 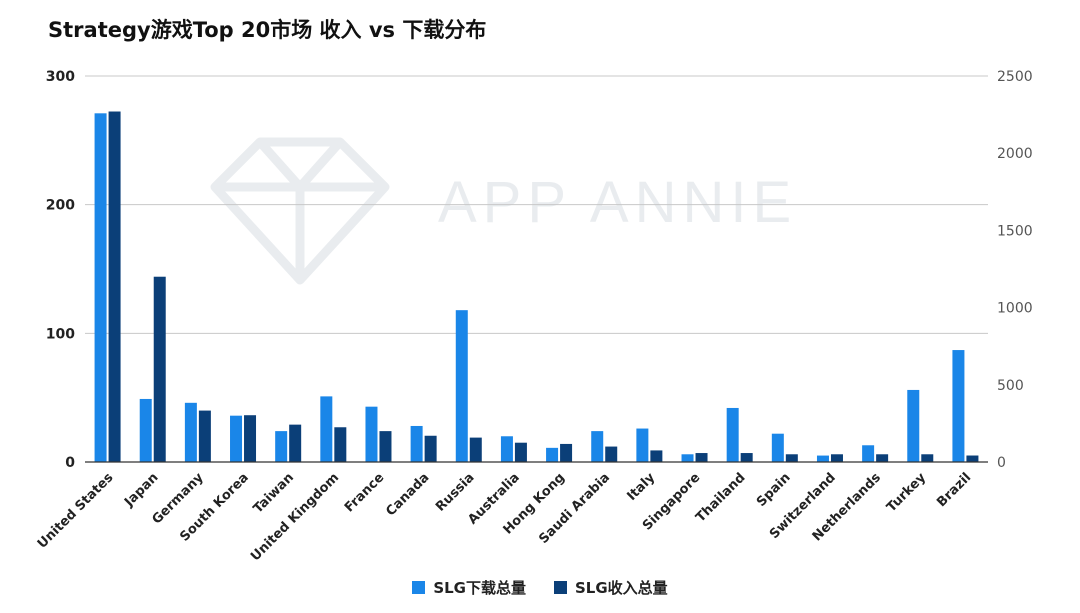 What do you see at coordinates (774, 490) in the screenshot?
I see `x-tick-label: Spain` at bounding box center [774, 490].